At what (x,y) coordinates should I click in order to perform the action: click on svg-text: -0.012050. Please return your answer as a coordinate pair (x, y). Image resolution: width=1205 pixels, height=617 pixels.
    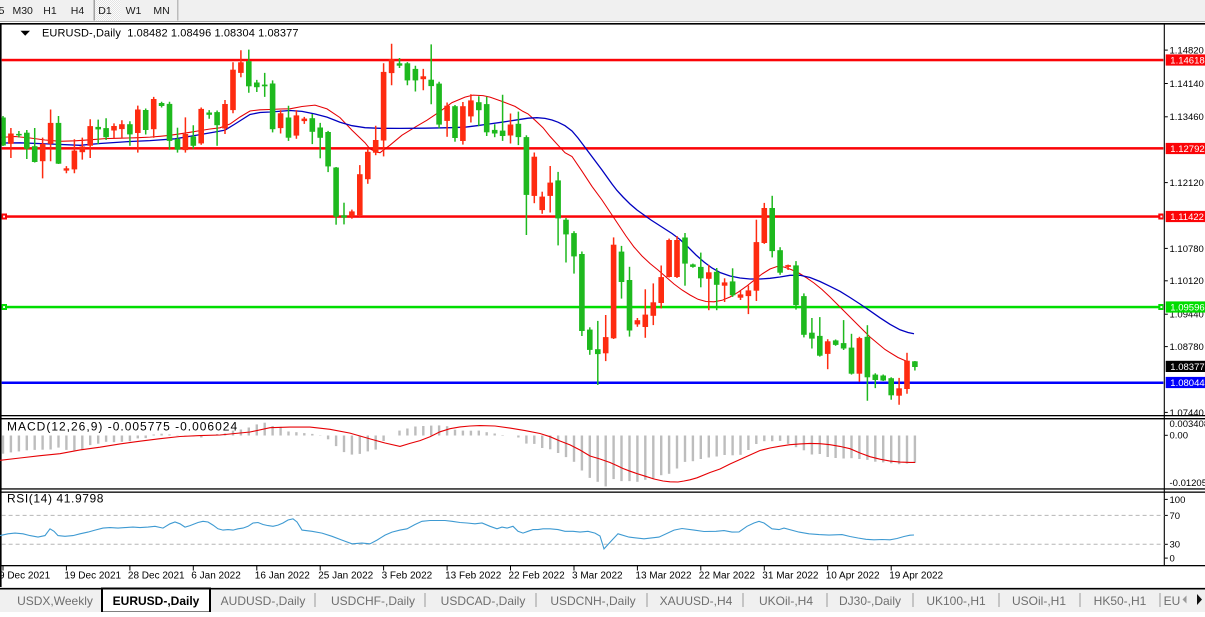
    Looking at the image, I should click on (1187, 483).